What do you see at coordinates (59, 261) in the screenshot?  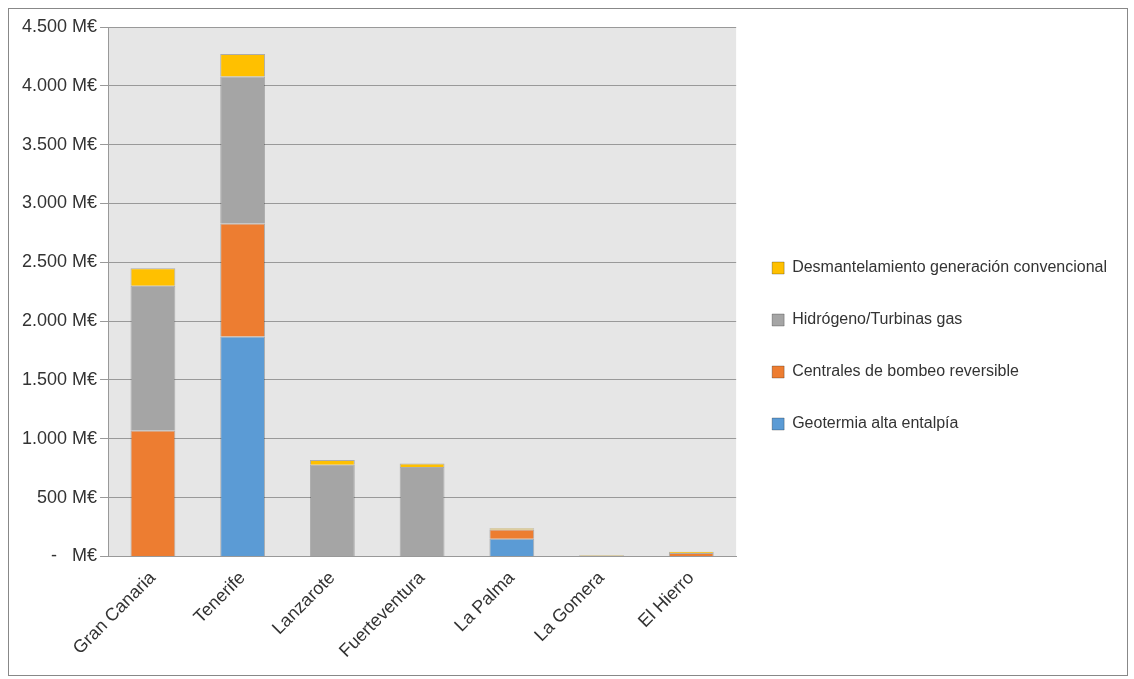 I see `y-tick-label: 2.500 M€` at bounding box center [59, 261].